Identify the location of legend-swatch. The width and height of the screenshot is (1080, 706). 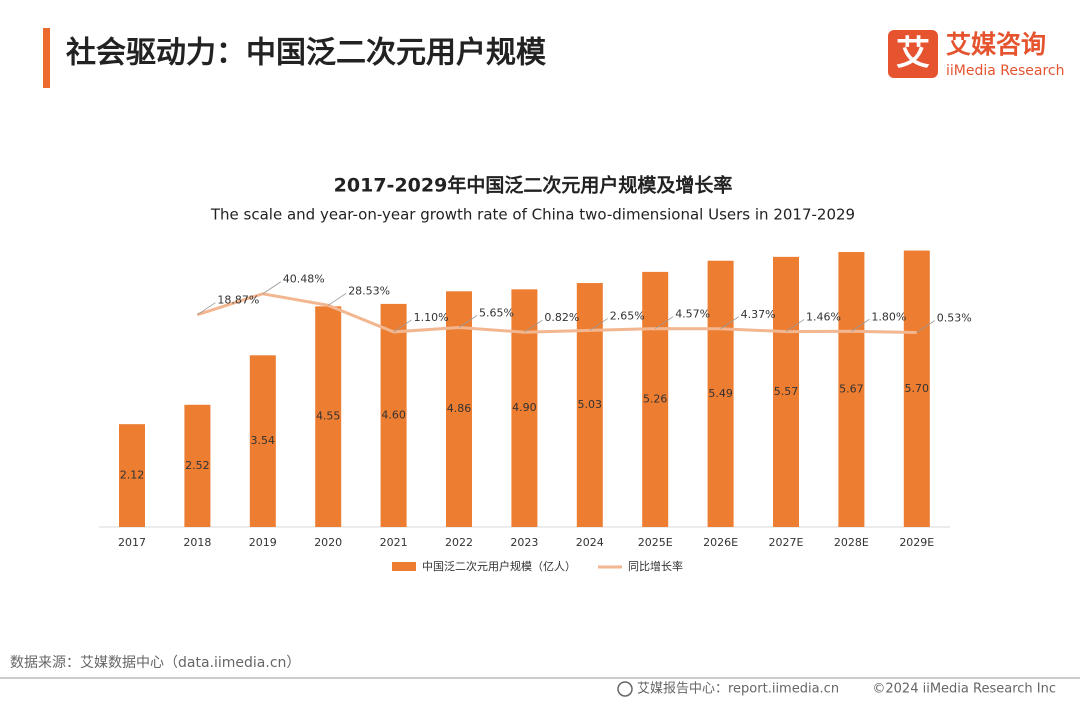
(404, 566).